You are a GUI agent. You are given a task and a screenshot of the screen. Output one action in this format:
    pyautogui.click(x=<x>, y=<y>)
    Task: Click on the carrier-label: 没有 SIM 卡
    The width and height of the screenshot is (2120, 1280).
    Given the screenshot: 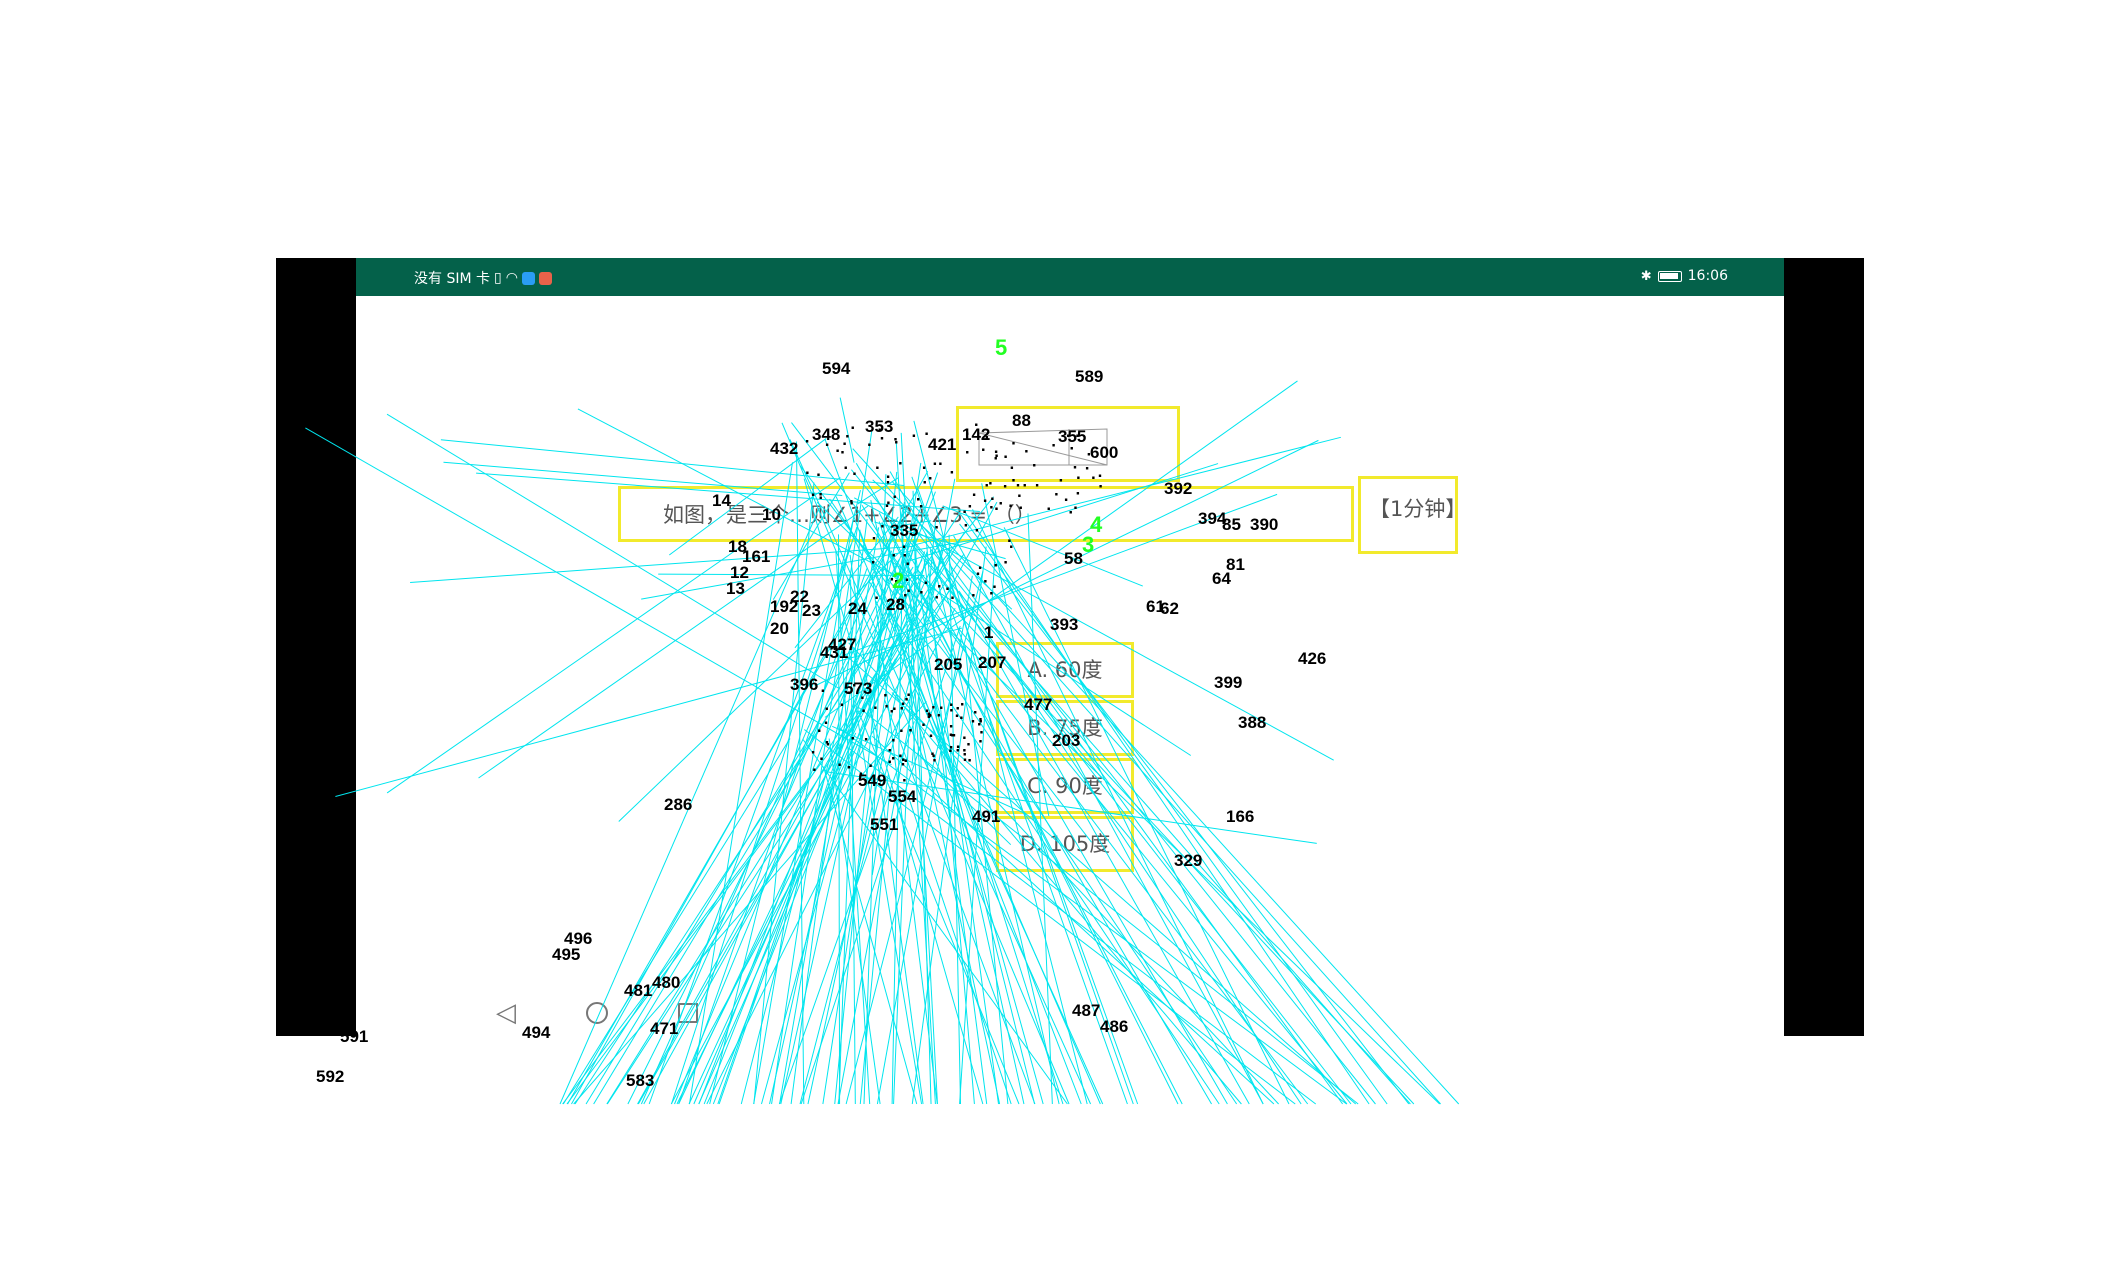 What is the action you would take?
    pyautogui.click(x=452, y=279)
    